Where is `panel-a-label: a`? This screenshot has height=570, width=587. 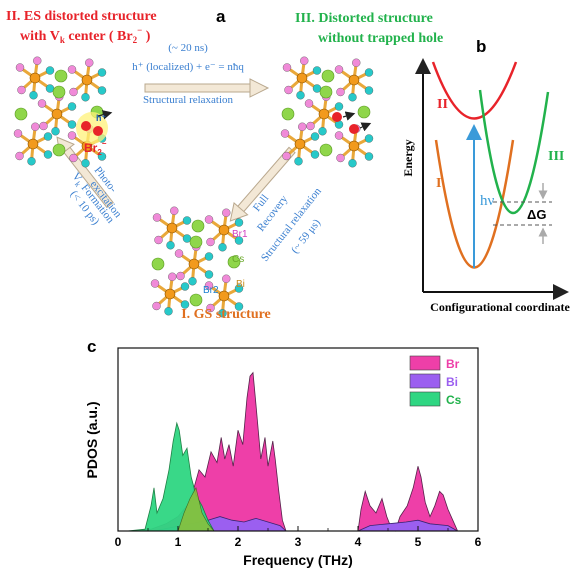 panel-a-label: a is located at coordinates (221, 16).